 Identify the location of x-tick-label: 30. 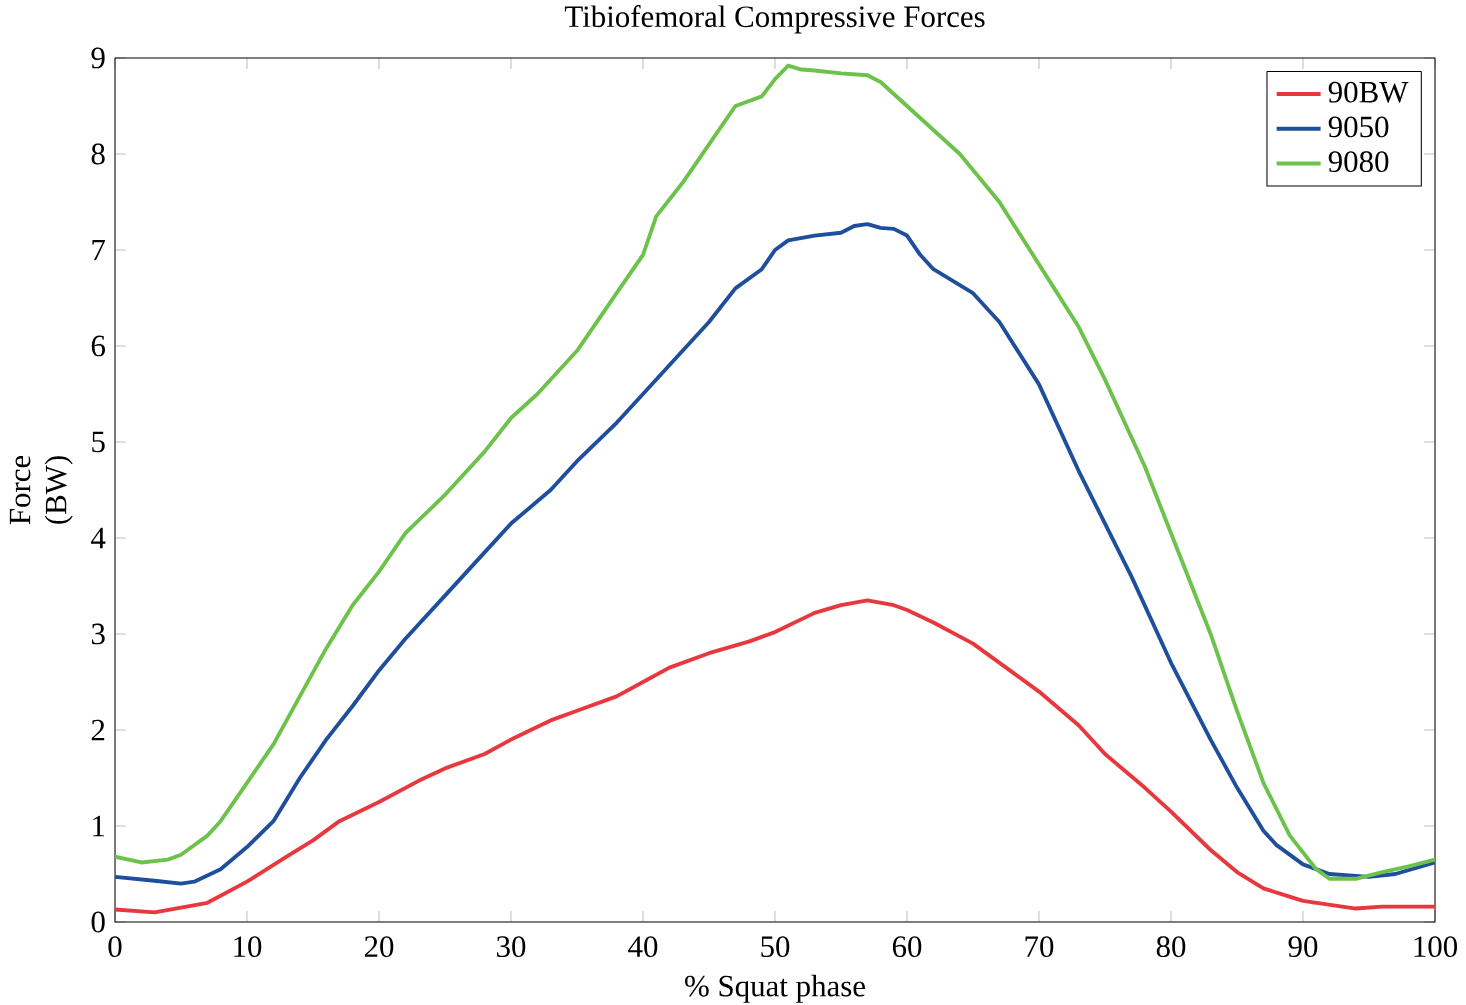
(511, 947).